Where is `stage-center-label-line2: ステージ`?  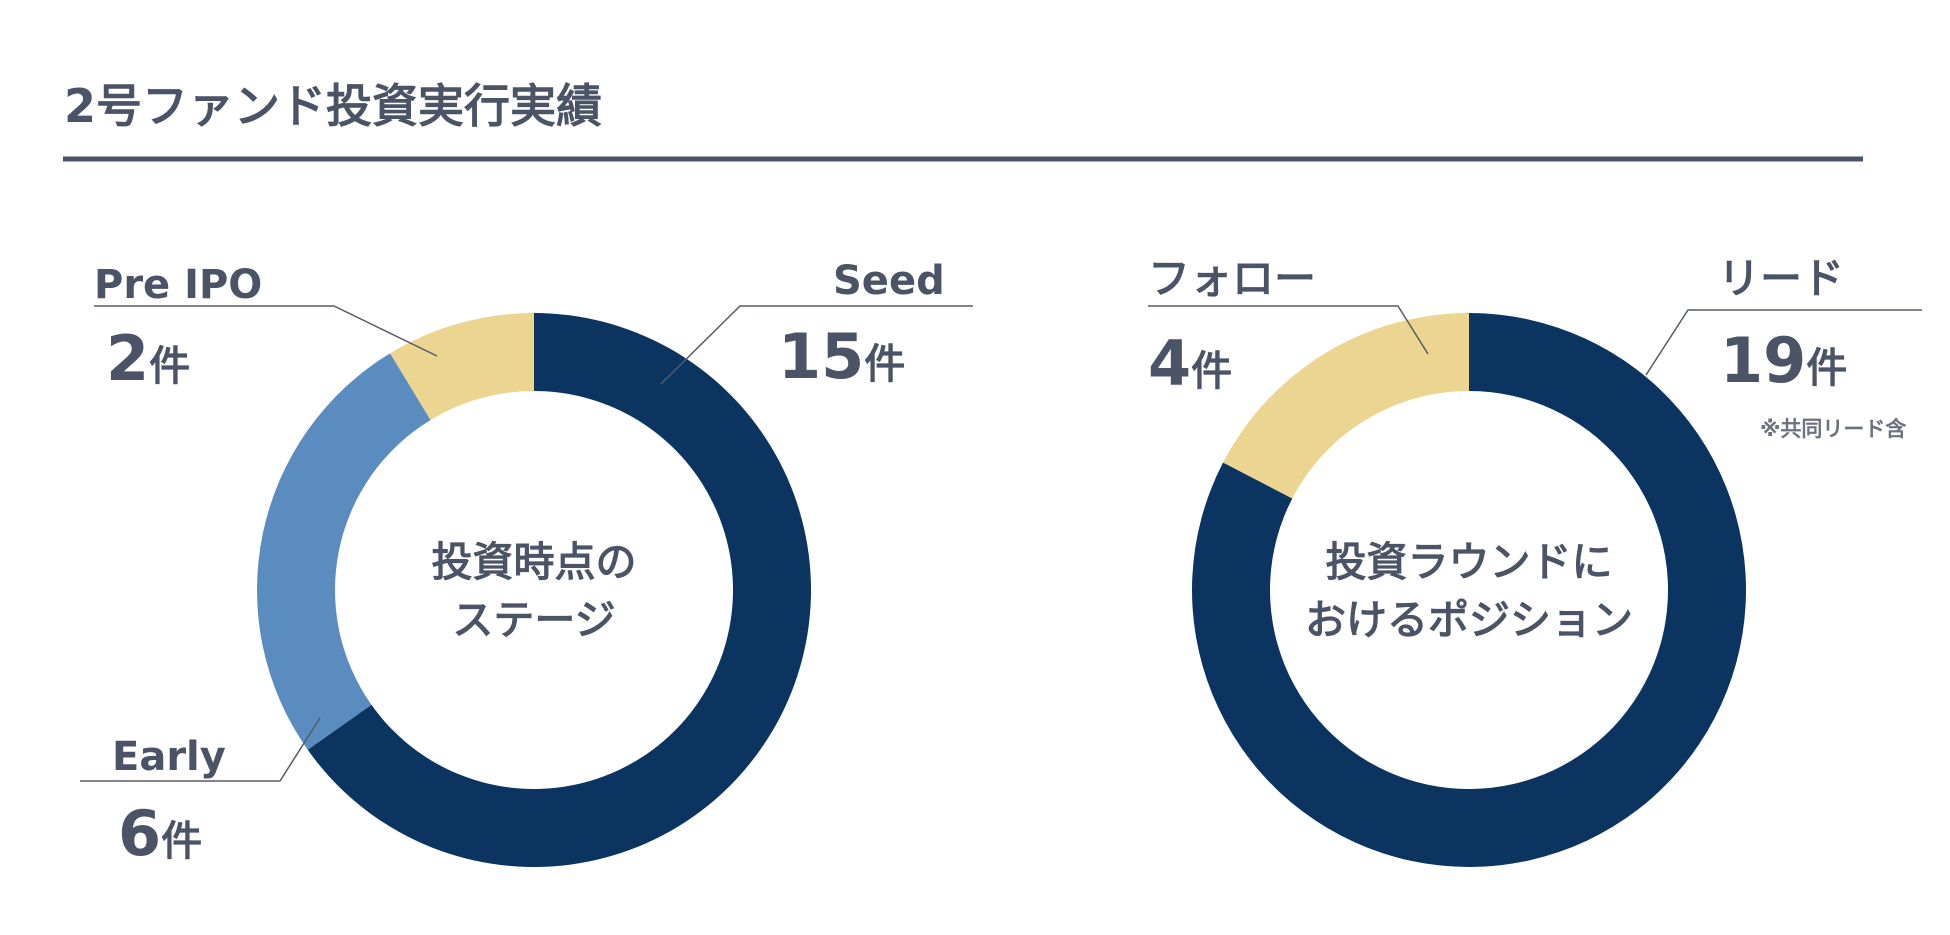
stage-center-label-line2: ステージ is located at coordinates (533, 620).